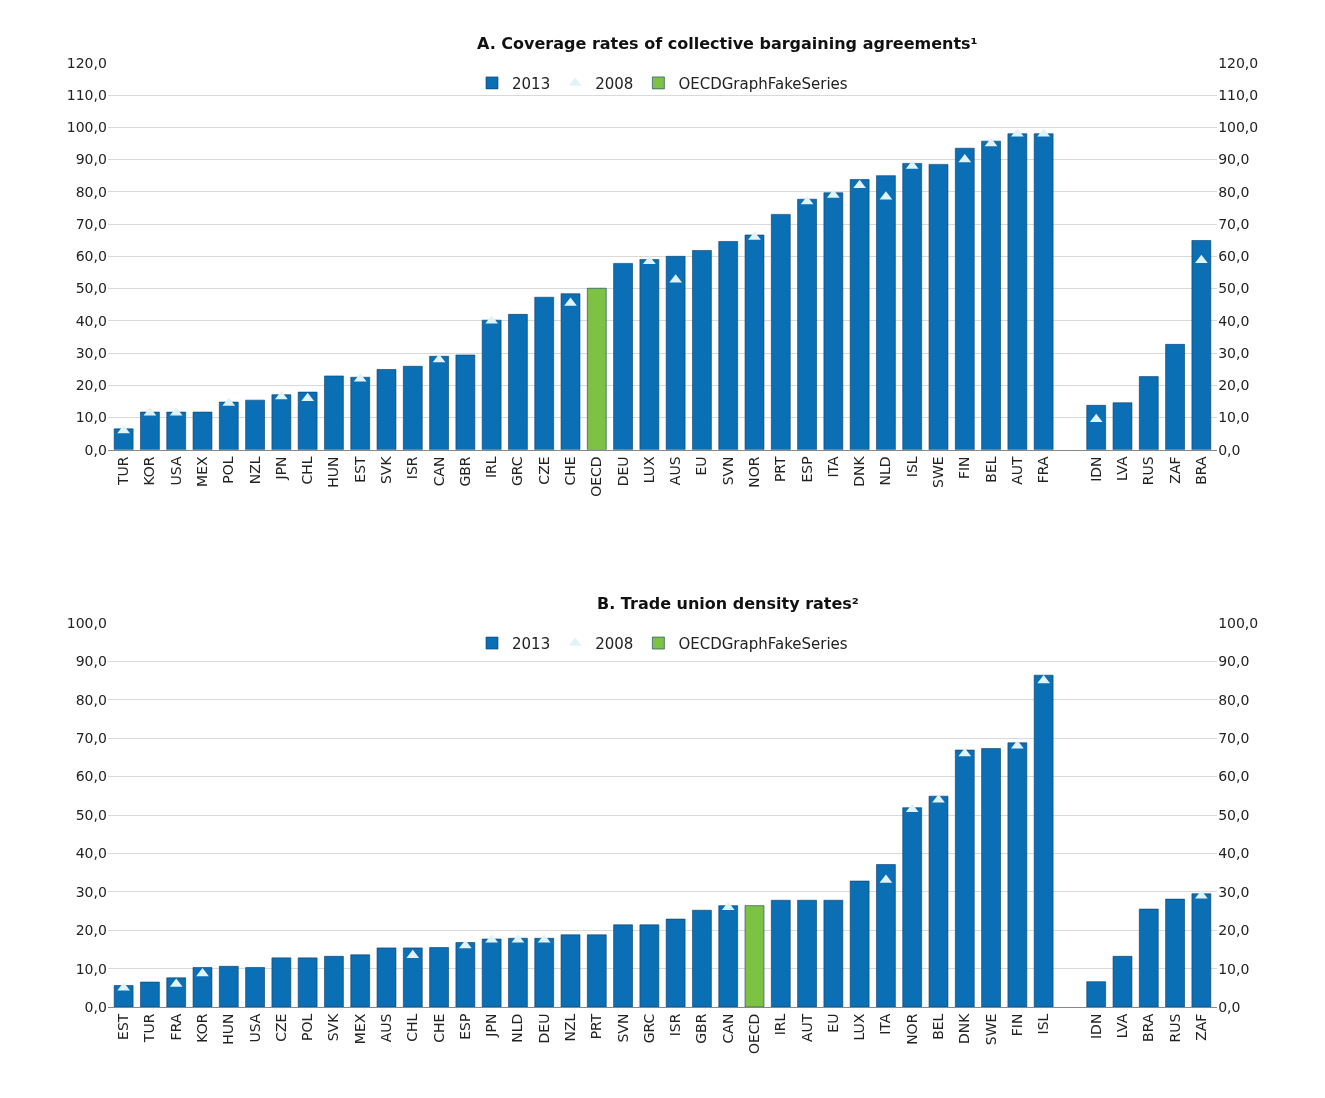 The image size is (1325, 1098). I want to click on y-tick-label: 10,0, so click(91, 968).